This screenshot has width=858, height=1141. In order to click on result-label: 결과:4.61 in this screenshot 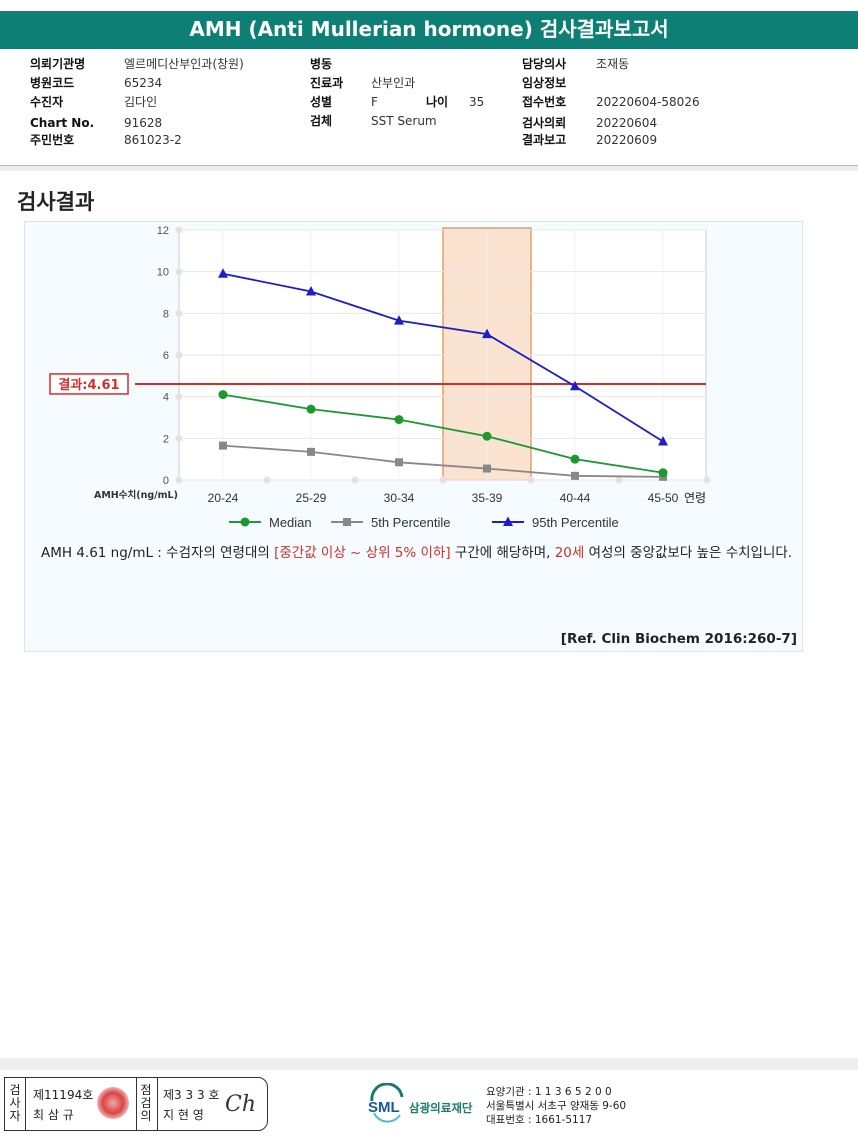, I will do `click(88, 385)`.